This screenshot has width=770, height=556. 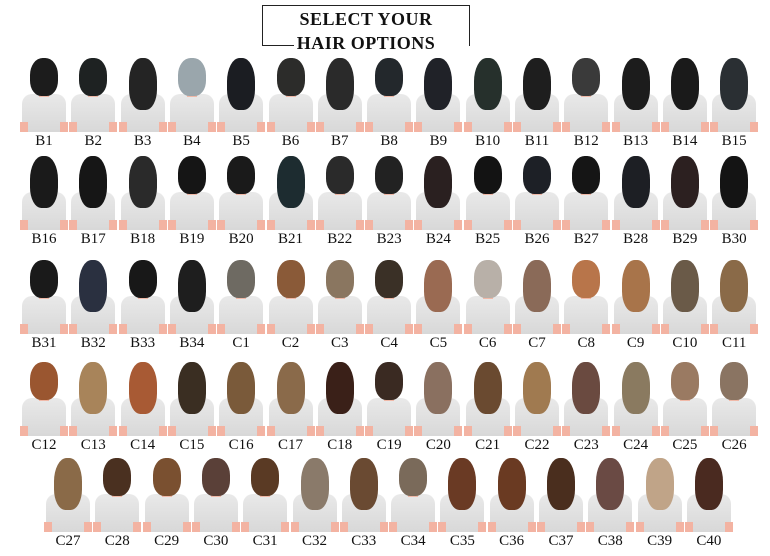 I want to click on hair-option: C11, so click(x=734, y=308).